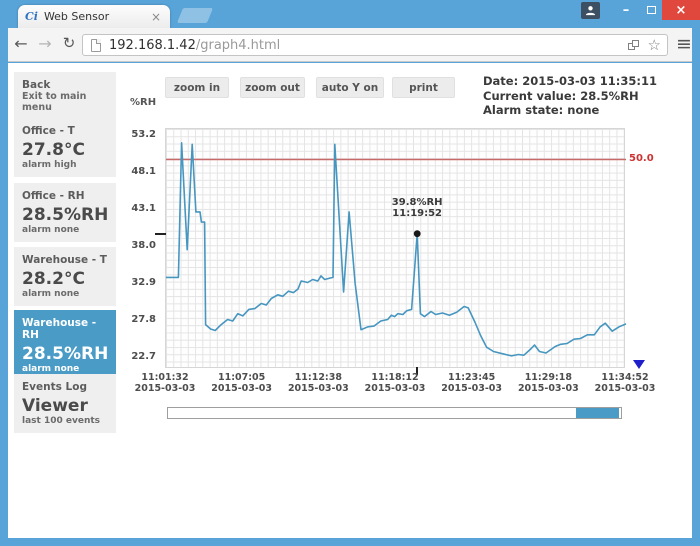 The image size is (700, 546). I want to click on profile-button, so click(590, 10).